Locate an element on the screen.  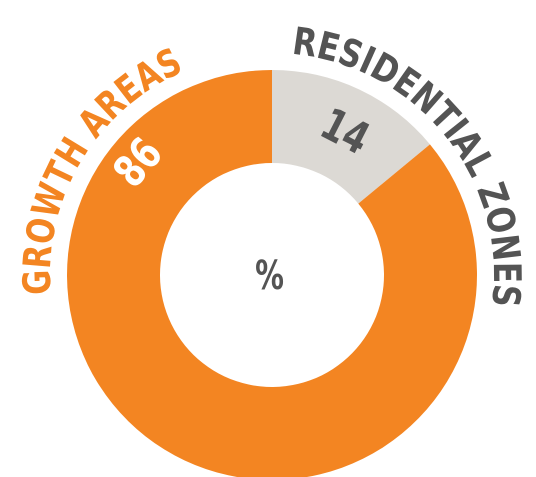
center-label: % is located at coordinates (269, 274).